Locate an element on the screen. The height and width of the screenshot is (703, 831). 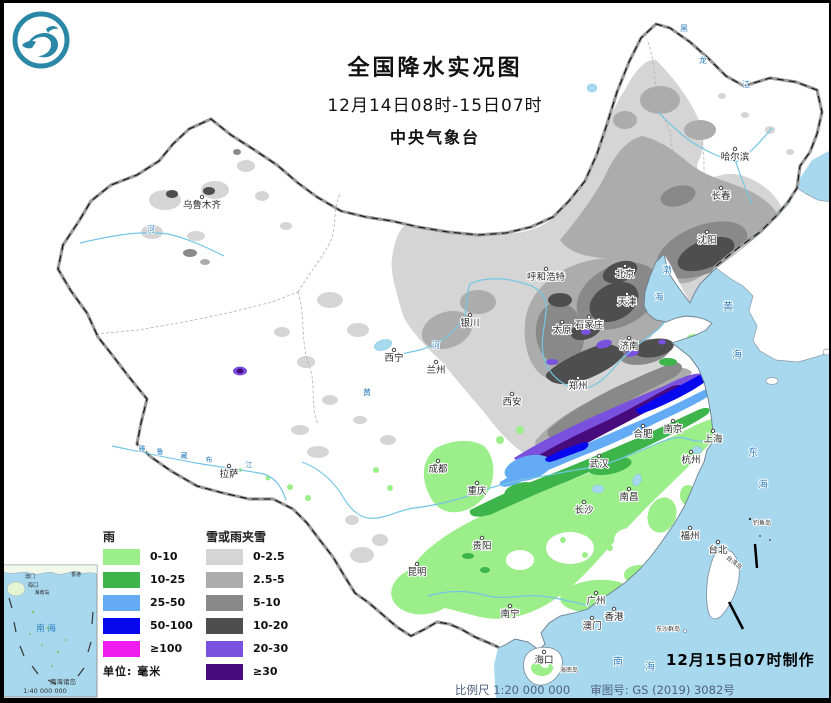
city-label: 西宁 is located at coordinates (393, 358).